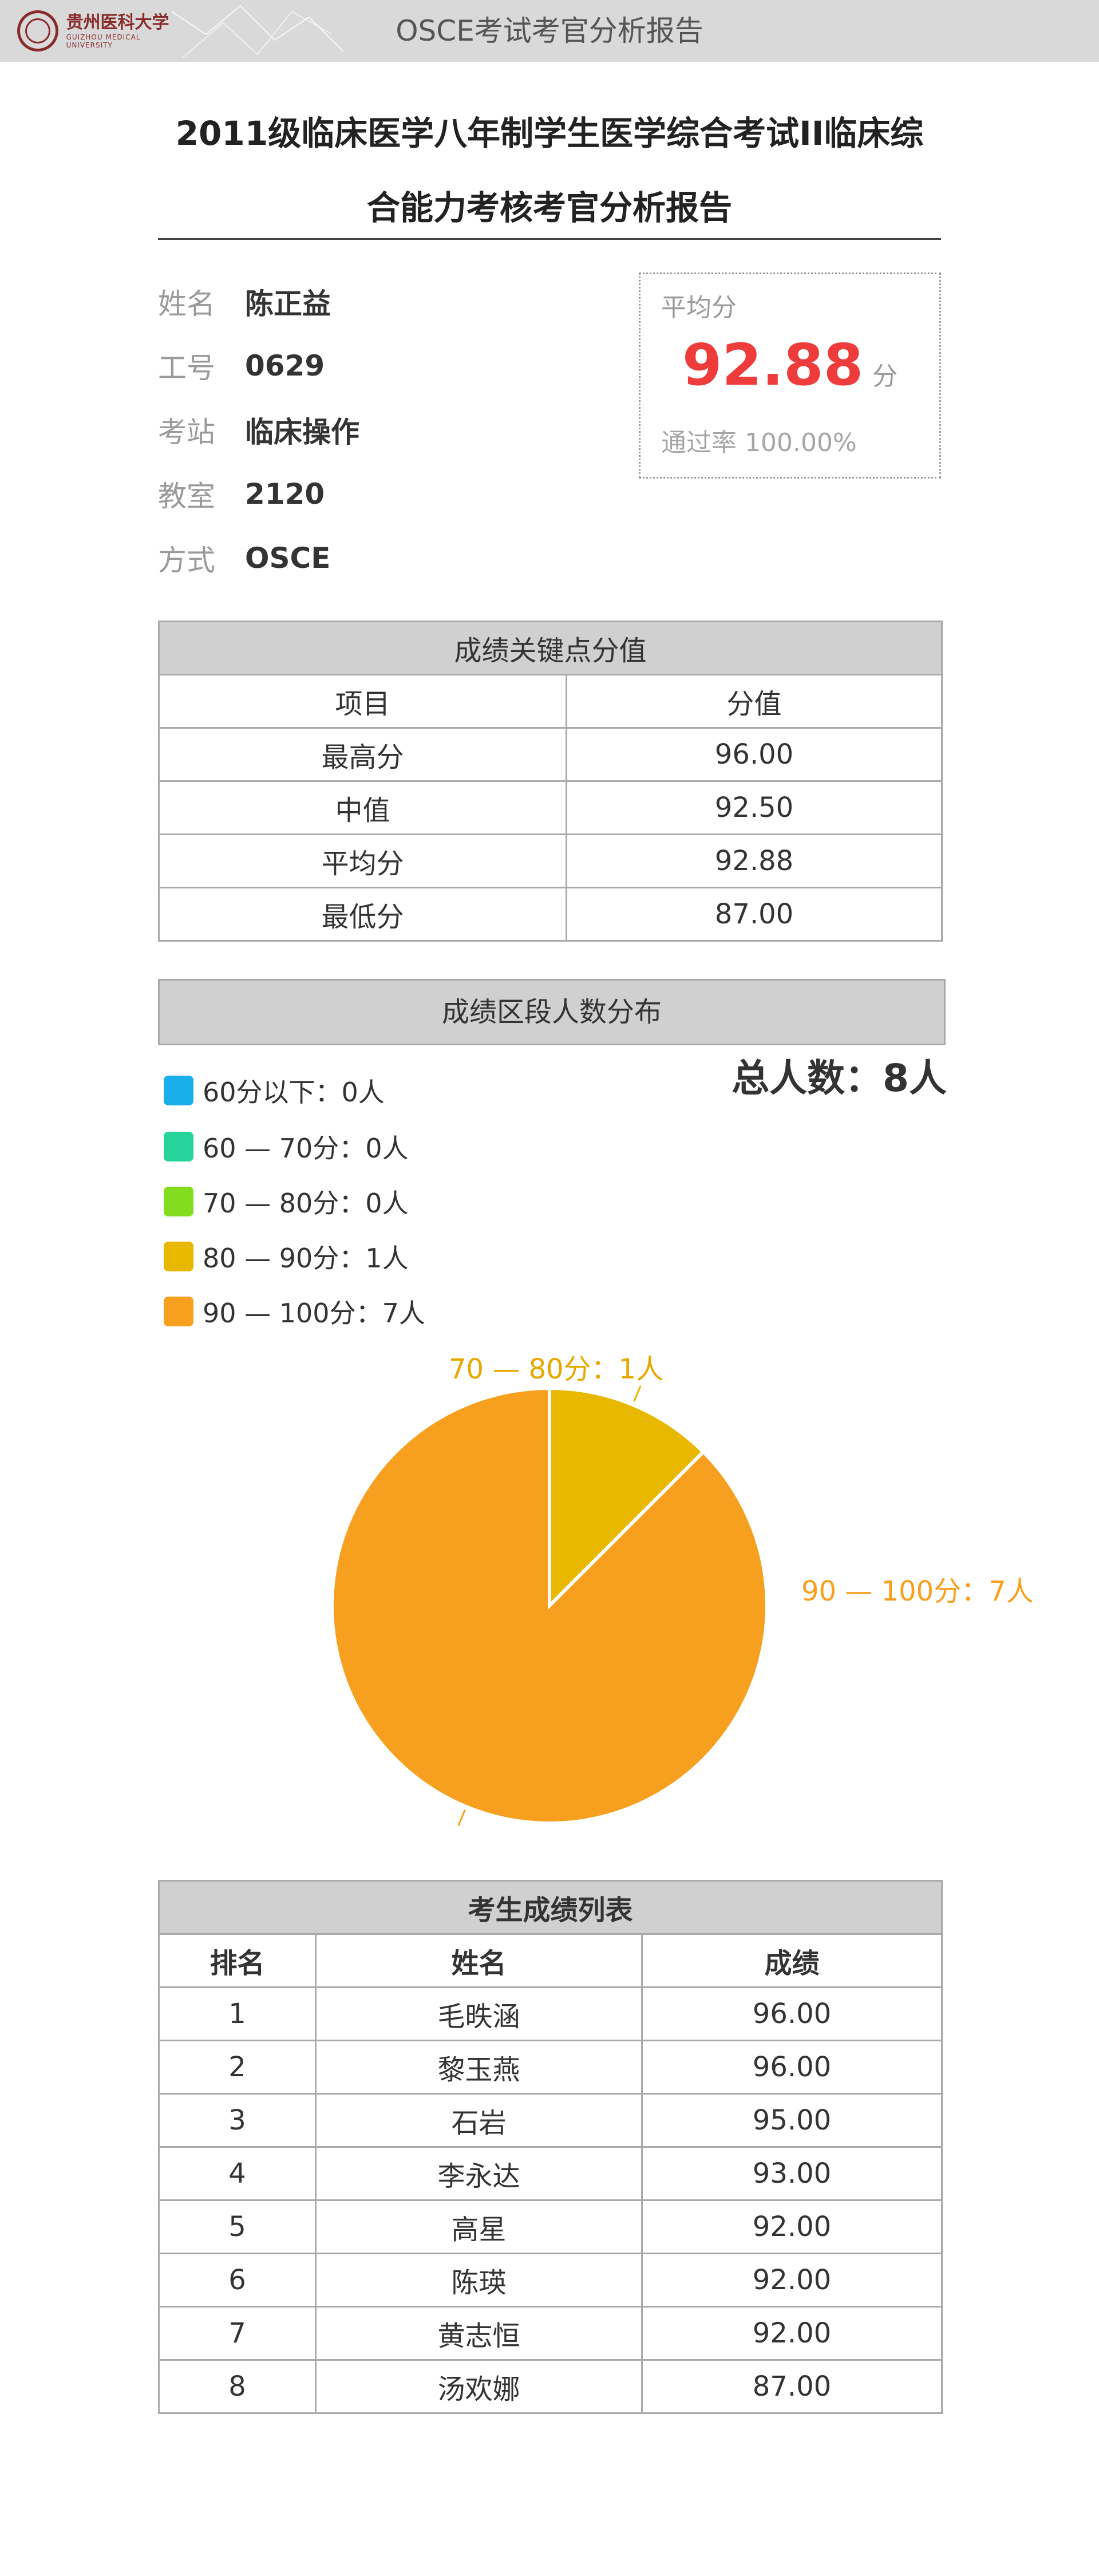  Describe the element at coordinates (754, 860) in the screenshot. I see `table-cell: 92.88` at that location.